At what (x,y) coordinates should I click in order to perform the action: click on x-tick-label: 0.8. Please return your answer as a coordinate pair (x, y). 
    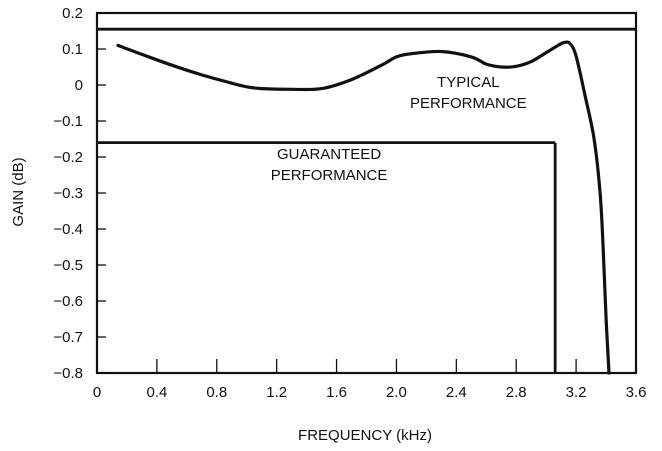
    Looking at the image, I should click on (216, 392).